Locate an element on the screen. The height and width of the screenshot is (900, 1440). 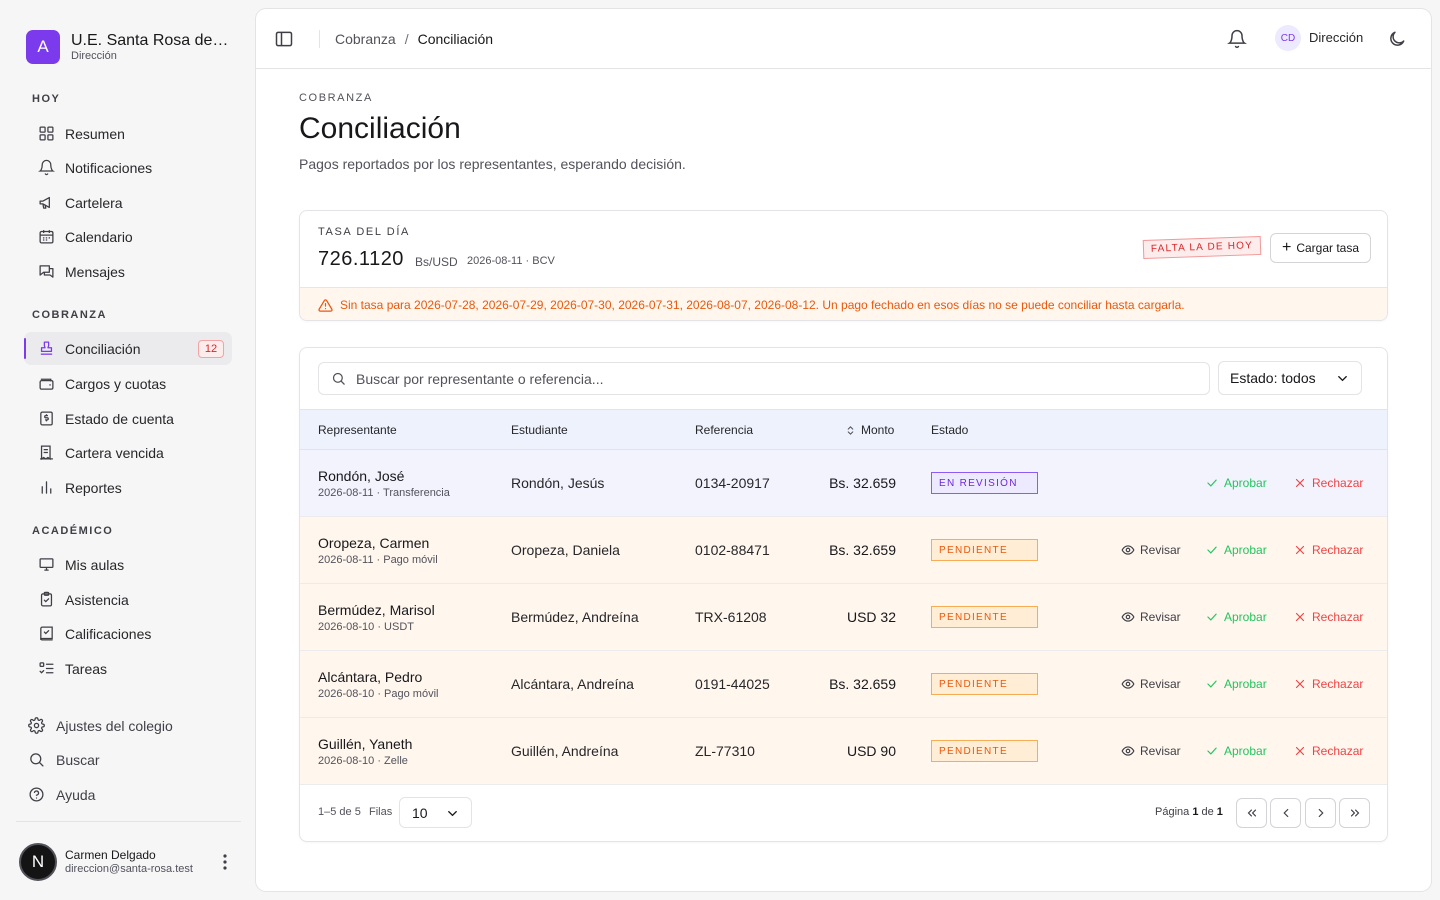
representative-name: Bermúdez, Marisol is located at coordinates (376, 610).